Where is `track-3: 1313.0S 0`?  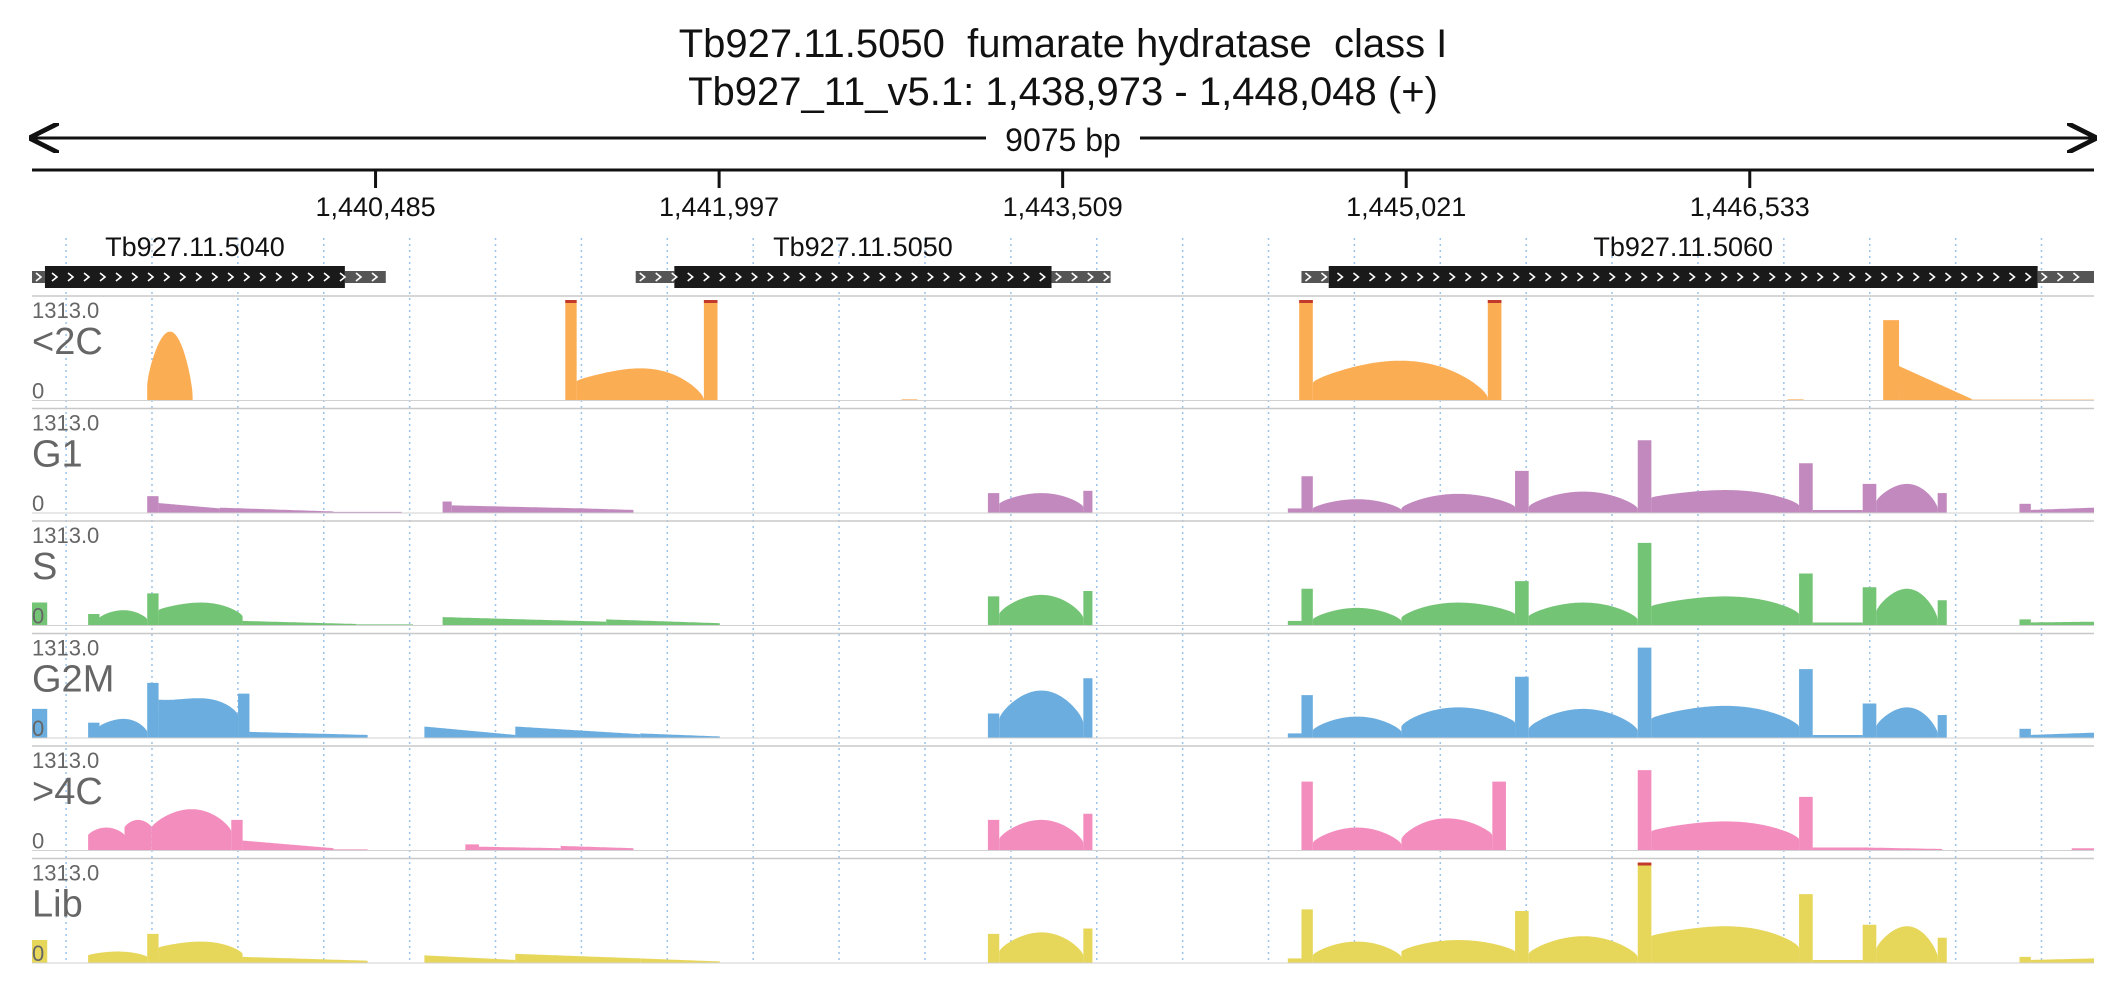 track-3: 1313.0S 0 is located at coordinates (1063, 574).